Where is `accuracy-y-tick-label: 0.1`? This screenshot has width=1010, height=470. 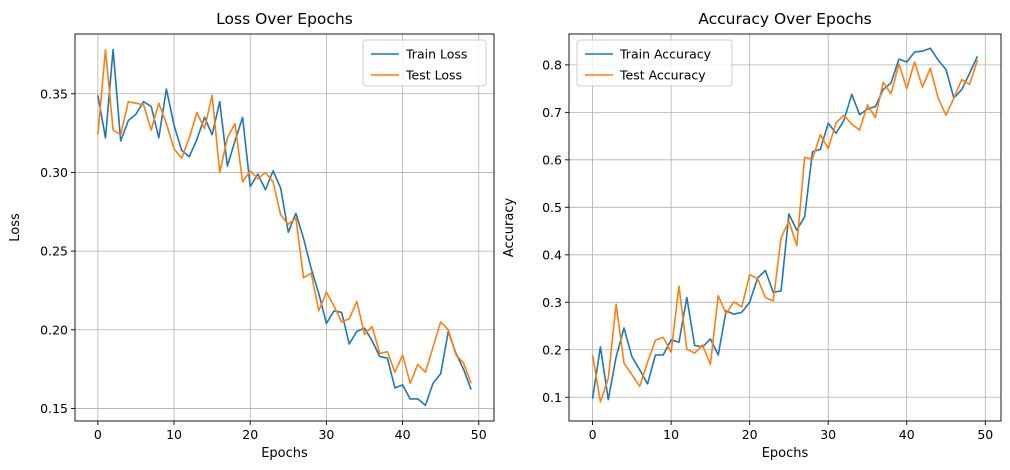 accuracy-y-tick-label: 0.1 is located at coordinates (552, 397).